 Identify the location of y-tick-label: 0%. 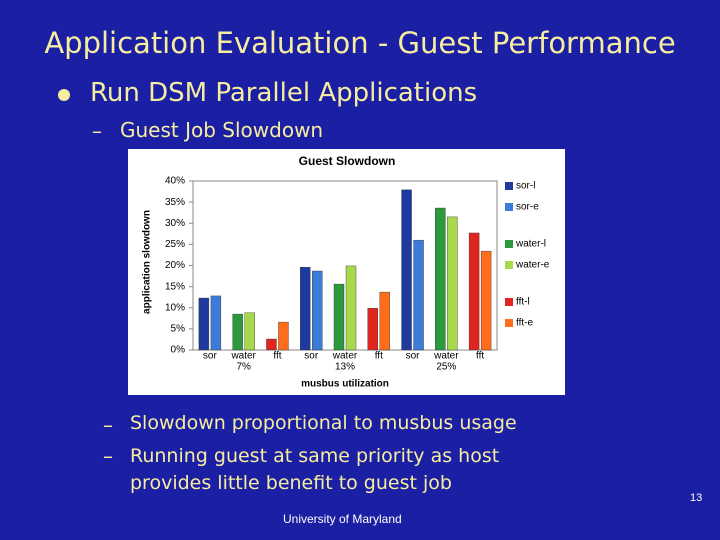
(178, 350).